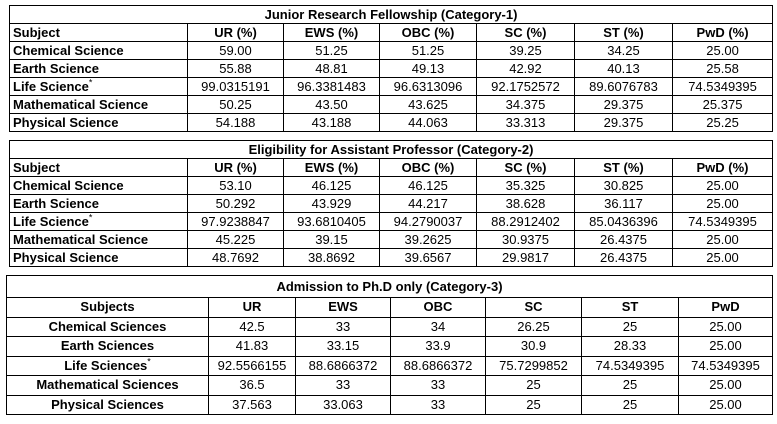 The image size is (777, 424). What do you see at coordinates (428, 32) in the screenshot?
I see `column-header: OBC (%)` at bounding box center [428, 32].